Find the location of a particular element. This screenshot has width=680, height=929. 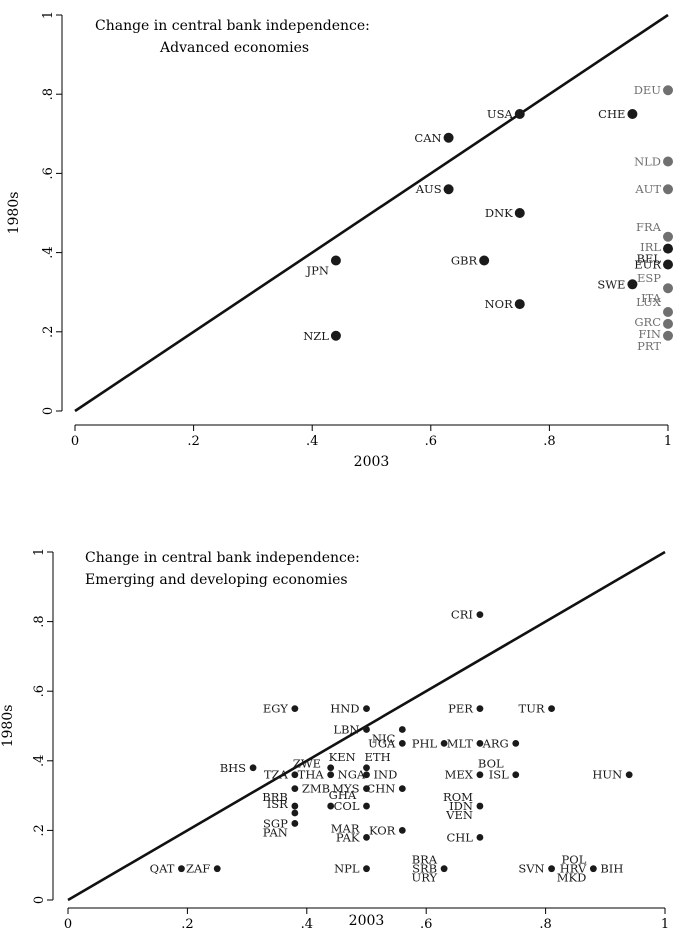

point-label-rom: ROM is located at coordinates (458, 797).